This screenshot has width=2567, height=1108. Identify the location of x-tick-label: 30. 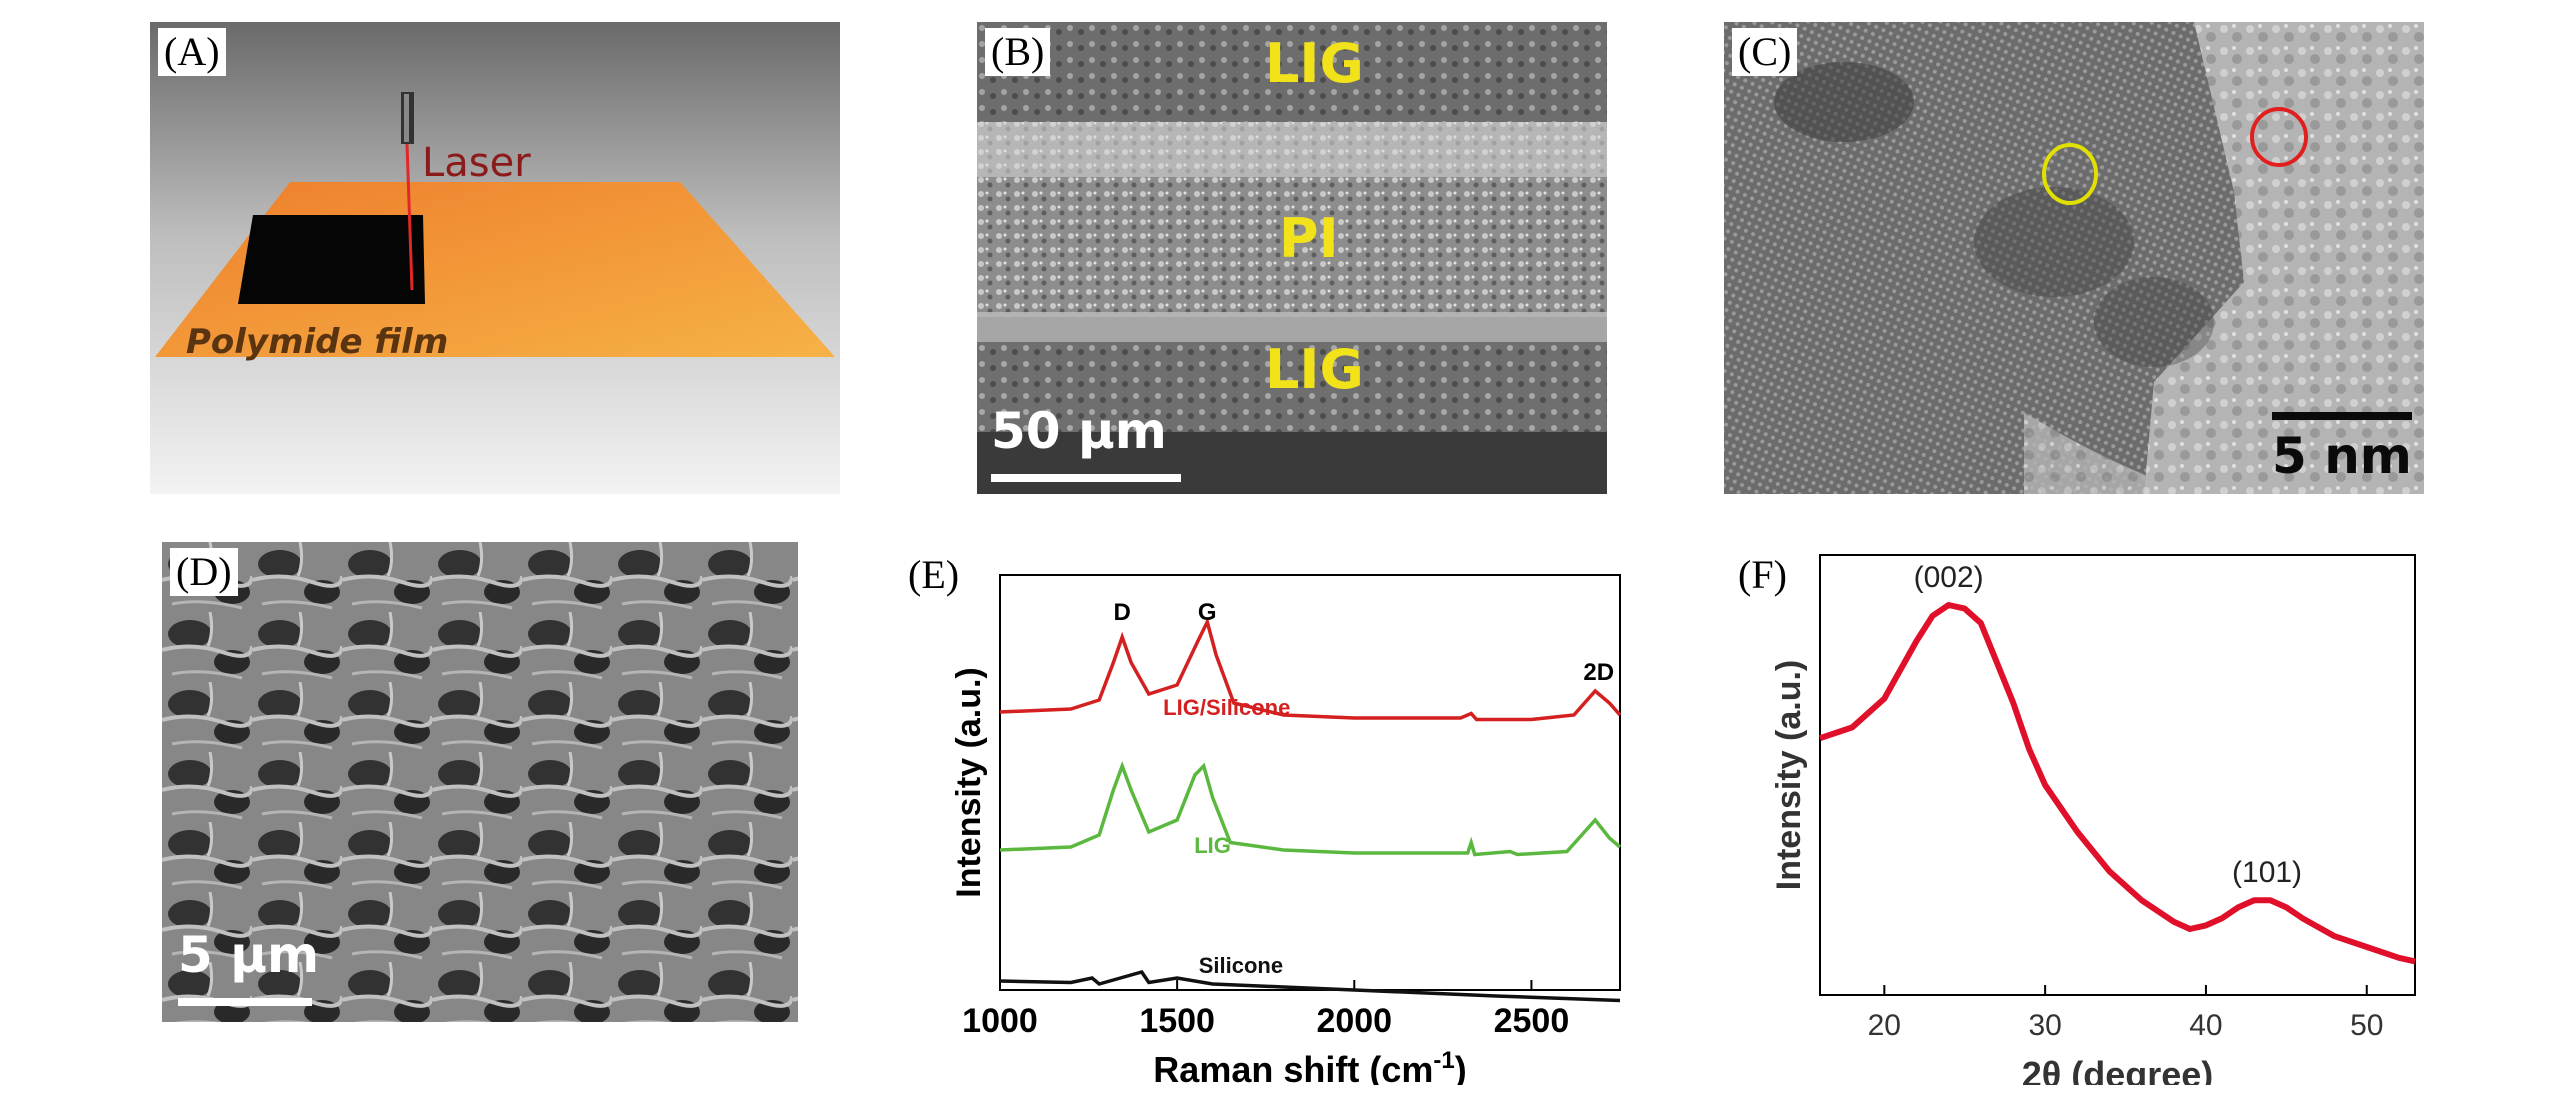
(2044, 1025).